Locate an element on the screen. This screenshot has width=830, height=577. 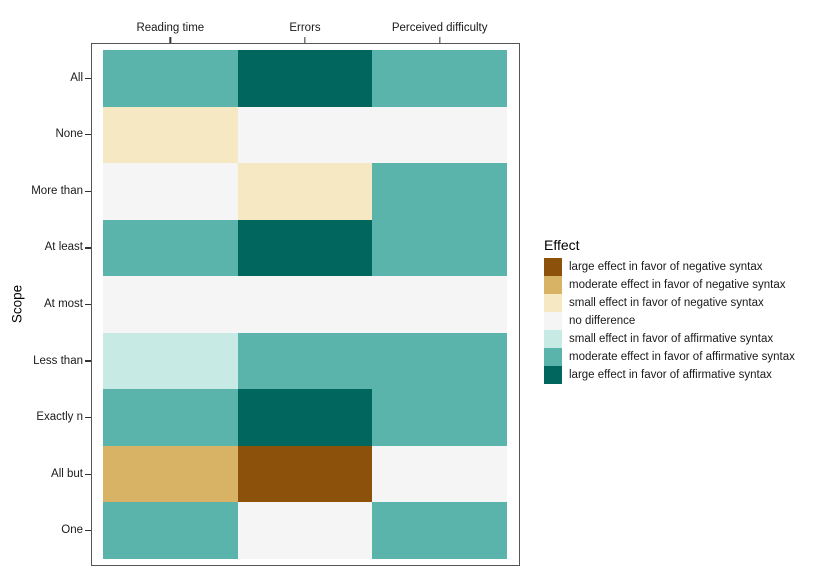
legend-item: no difference is located at coordinates (686, 321).